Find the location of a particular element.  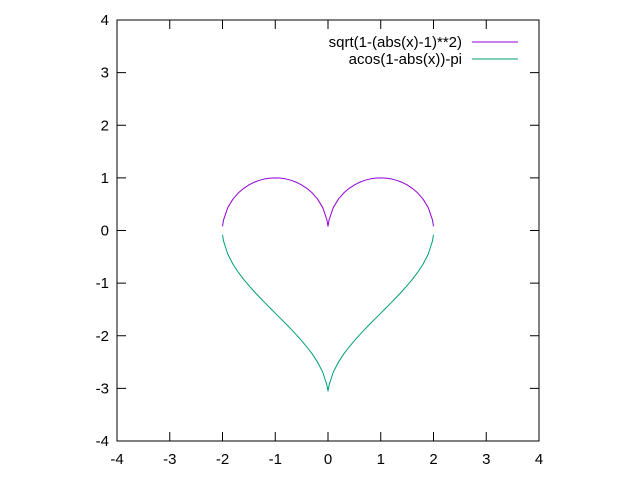

legend-label-2: acos(1-abs(x))-pi is located at coordinates (405, 59).